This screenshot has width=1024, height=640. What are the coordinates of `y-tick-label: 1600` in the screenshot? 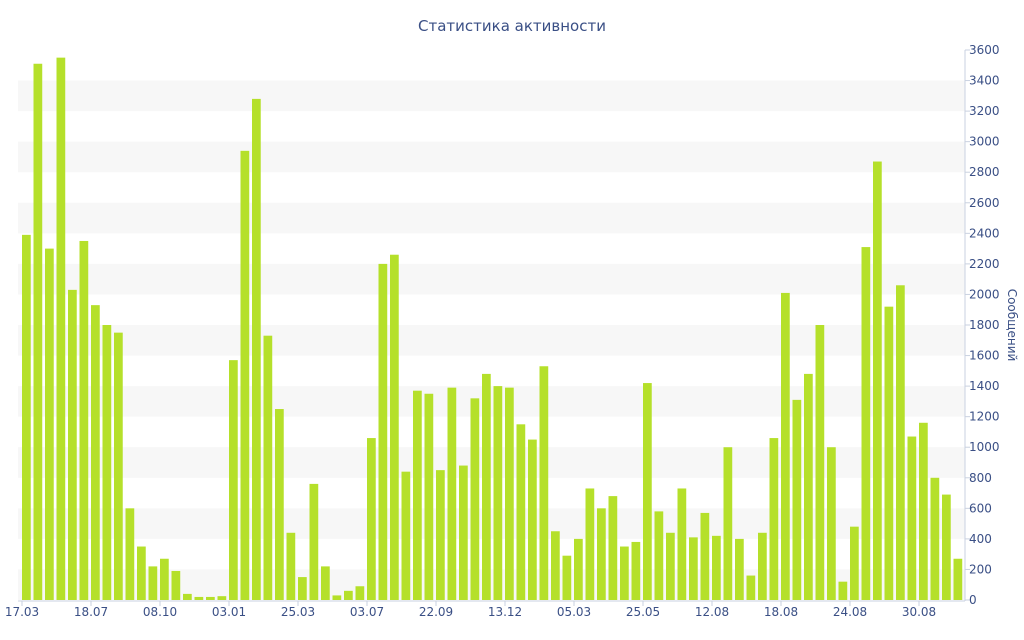 It's located at (984, 356).